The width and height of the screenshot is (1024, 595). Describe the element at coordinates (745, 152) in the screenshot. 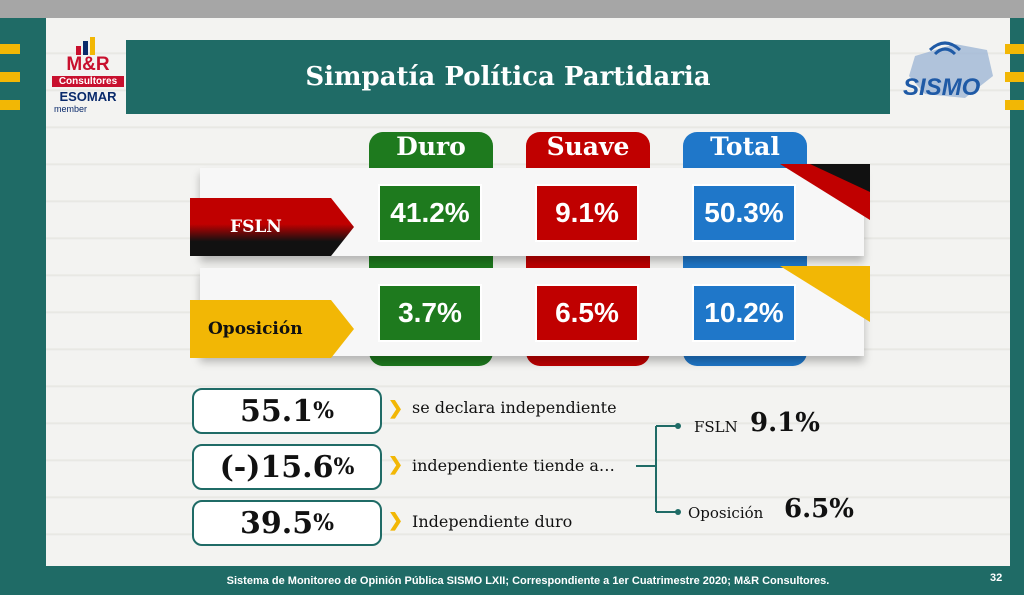

I see `col-header-total: Total` at that location.